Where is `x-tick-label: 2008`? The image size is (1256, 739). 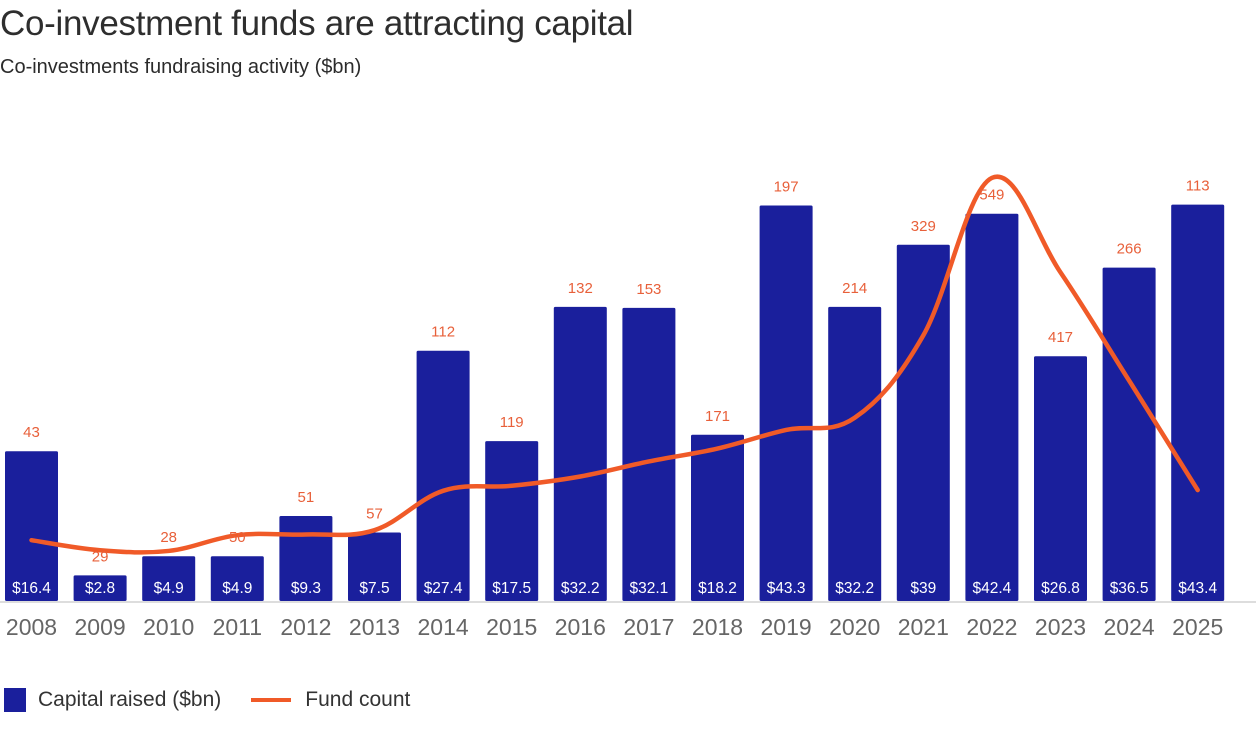 x-tick-label: 2008 is located at coordinates (31, 627).